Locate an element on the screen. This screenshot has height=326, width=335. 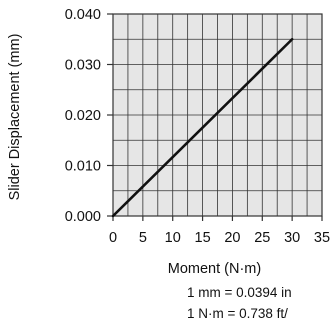
x-tick-label: 5 is located at coordinates (143, 238).